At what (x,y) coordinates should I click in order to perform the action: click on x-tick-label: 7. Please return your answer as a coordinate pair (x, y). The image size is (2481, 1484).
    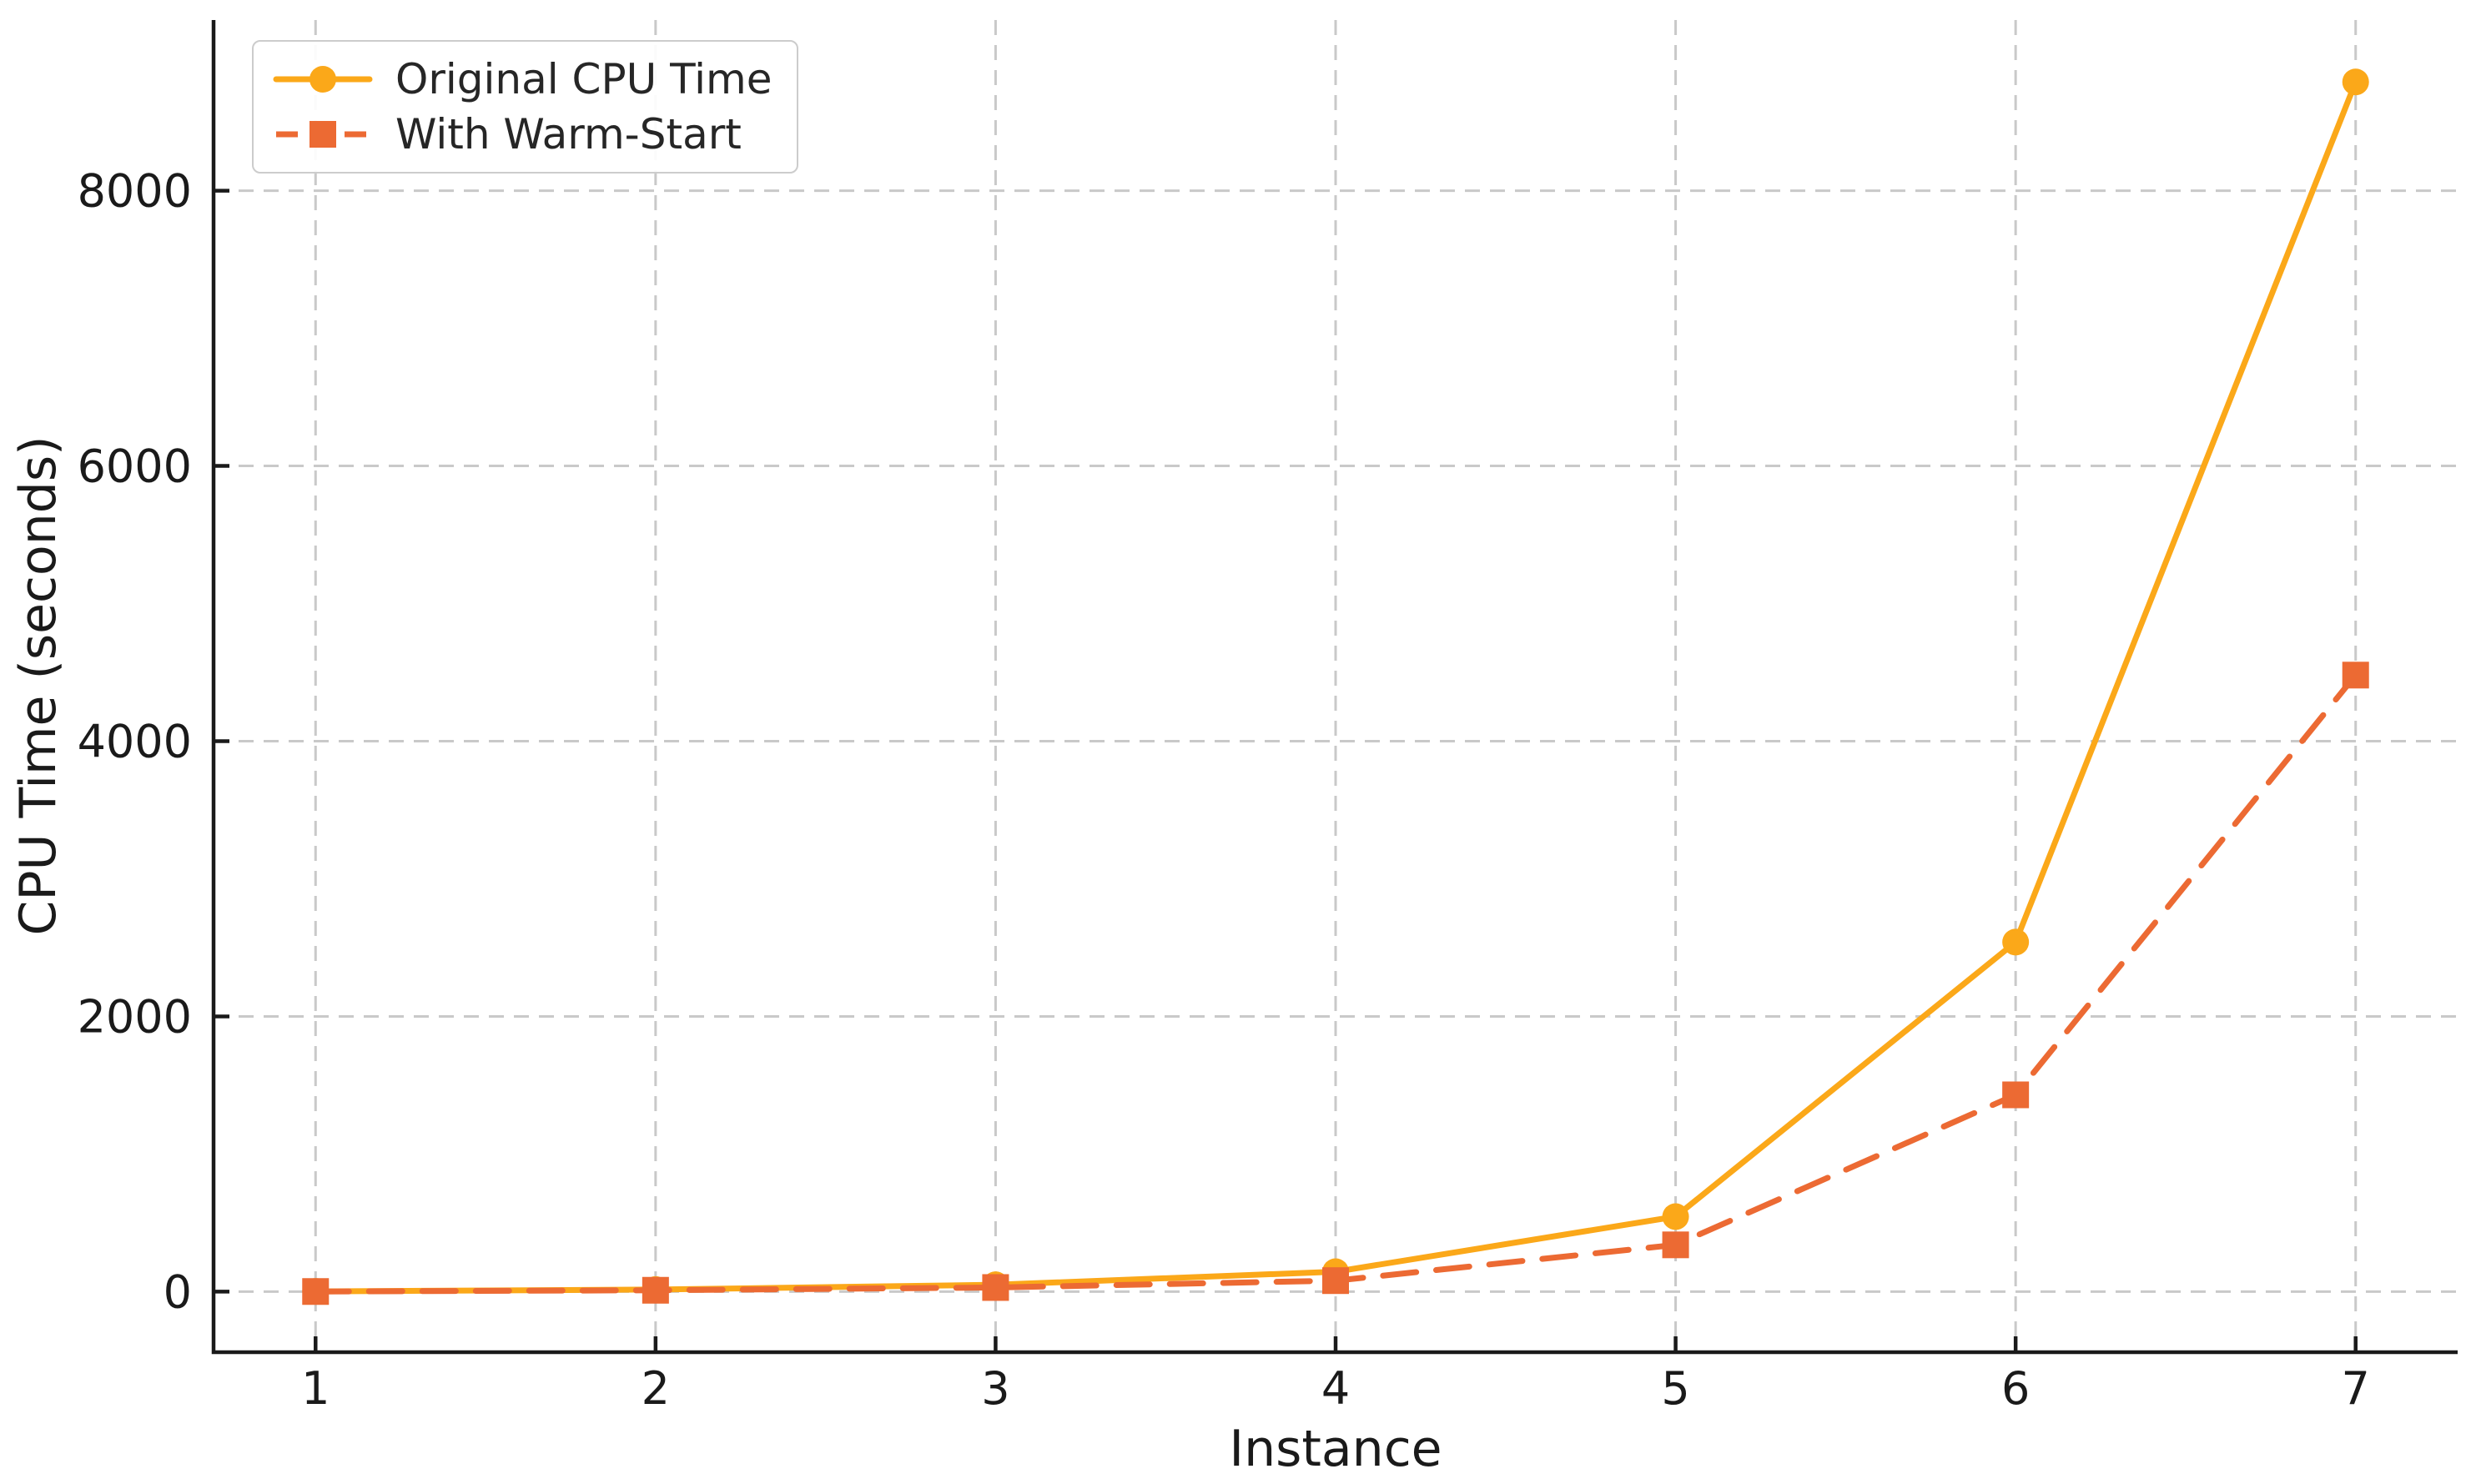
    Looking at the image, I should click on (2356, 1389).